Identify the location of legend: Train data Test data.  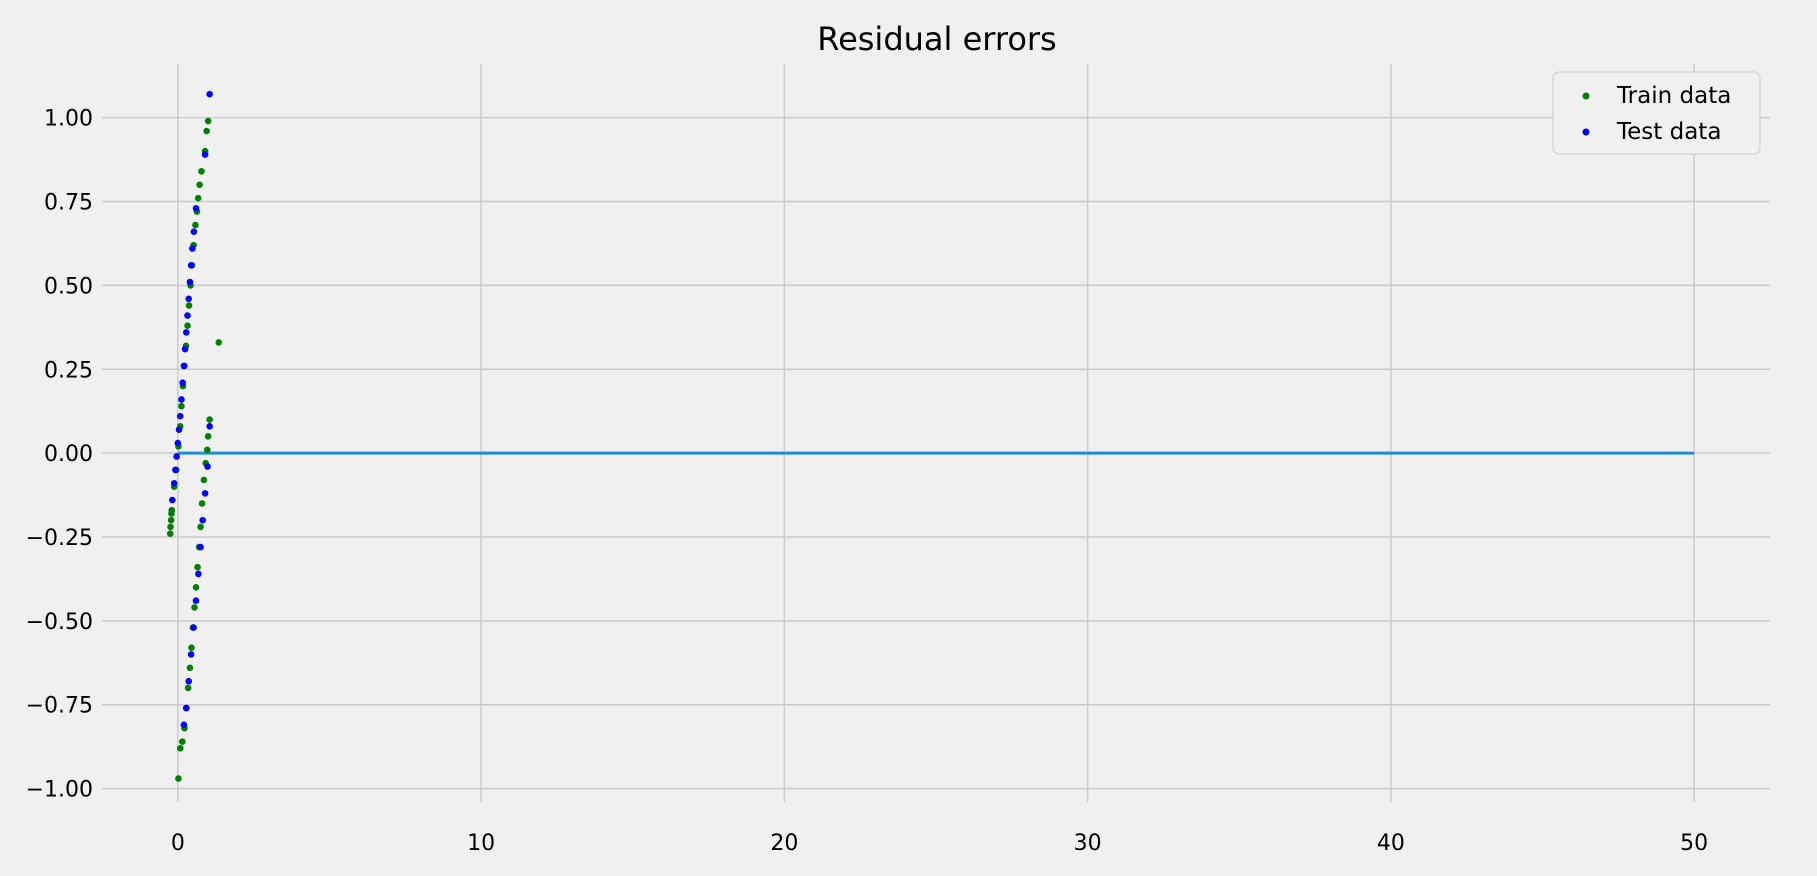
(1656, 113).